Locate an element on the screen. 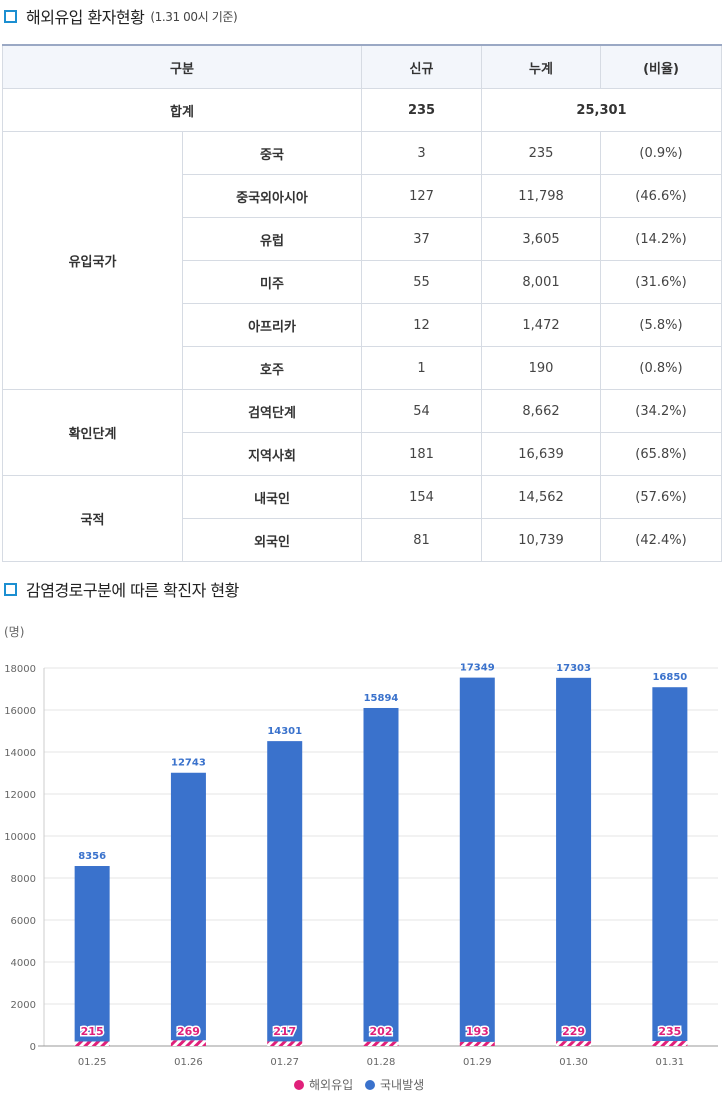 The width and height of the screenshot is (727, 1112). row-name: 내국인 is located at coordinates (272, 497).